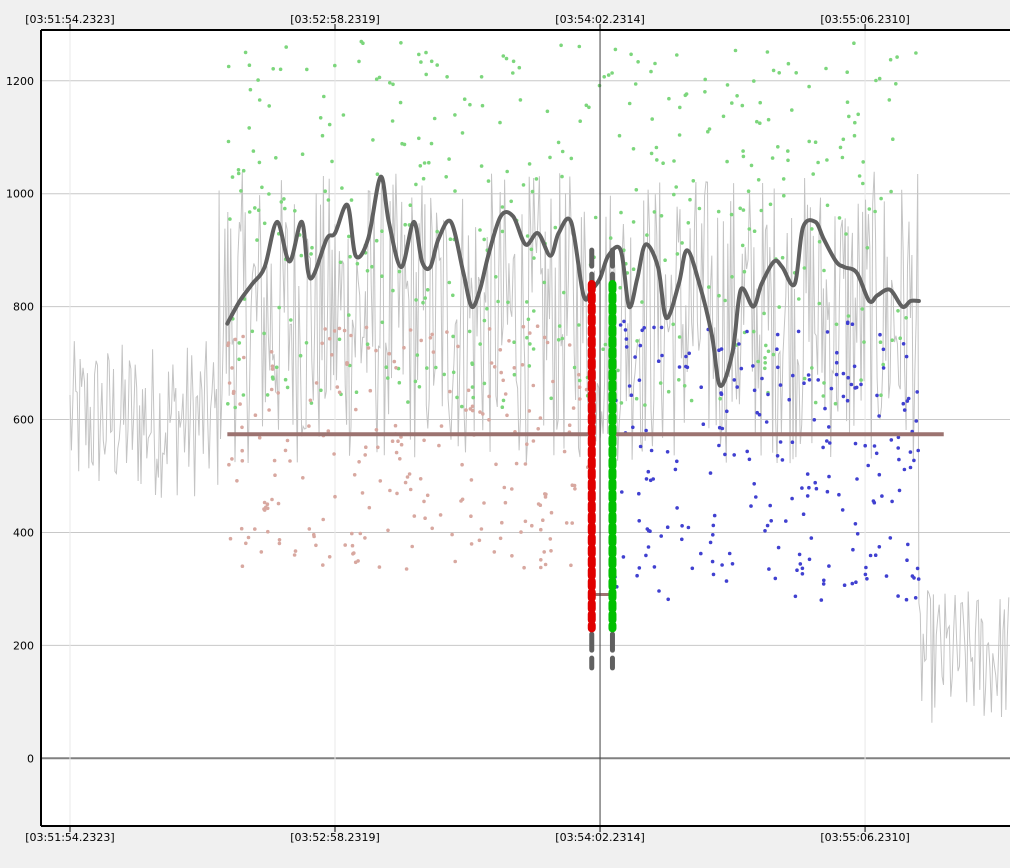  Describe the element at coordinates (69, 837) in the screenshot. I see `x-tick-label-bottom: [03:51:54.2323]` at that location.